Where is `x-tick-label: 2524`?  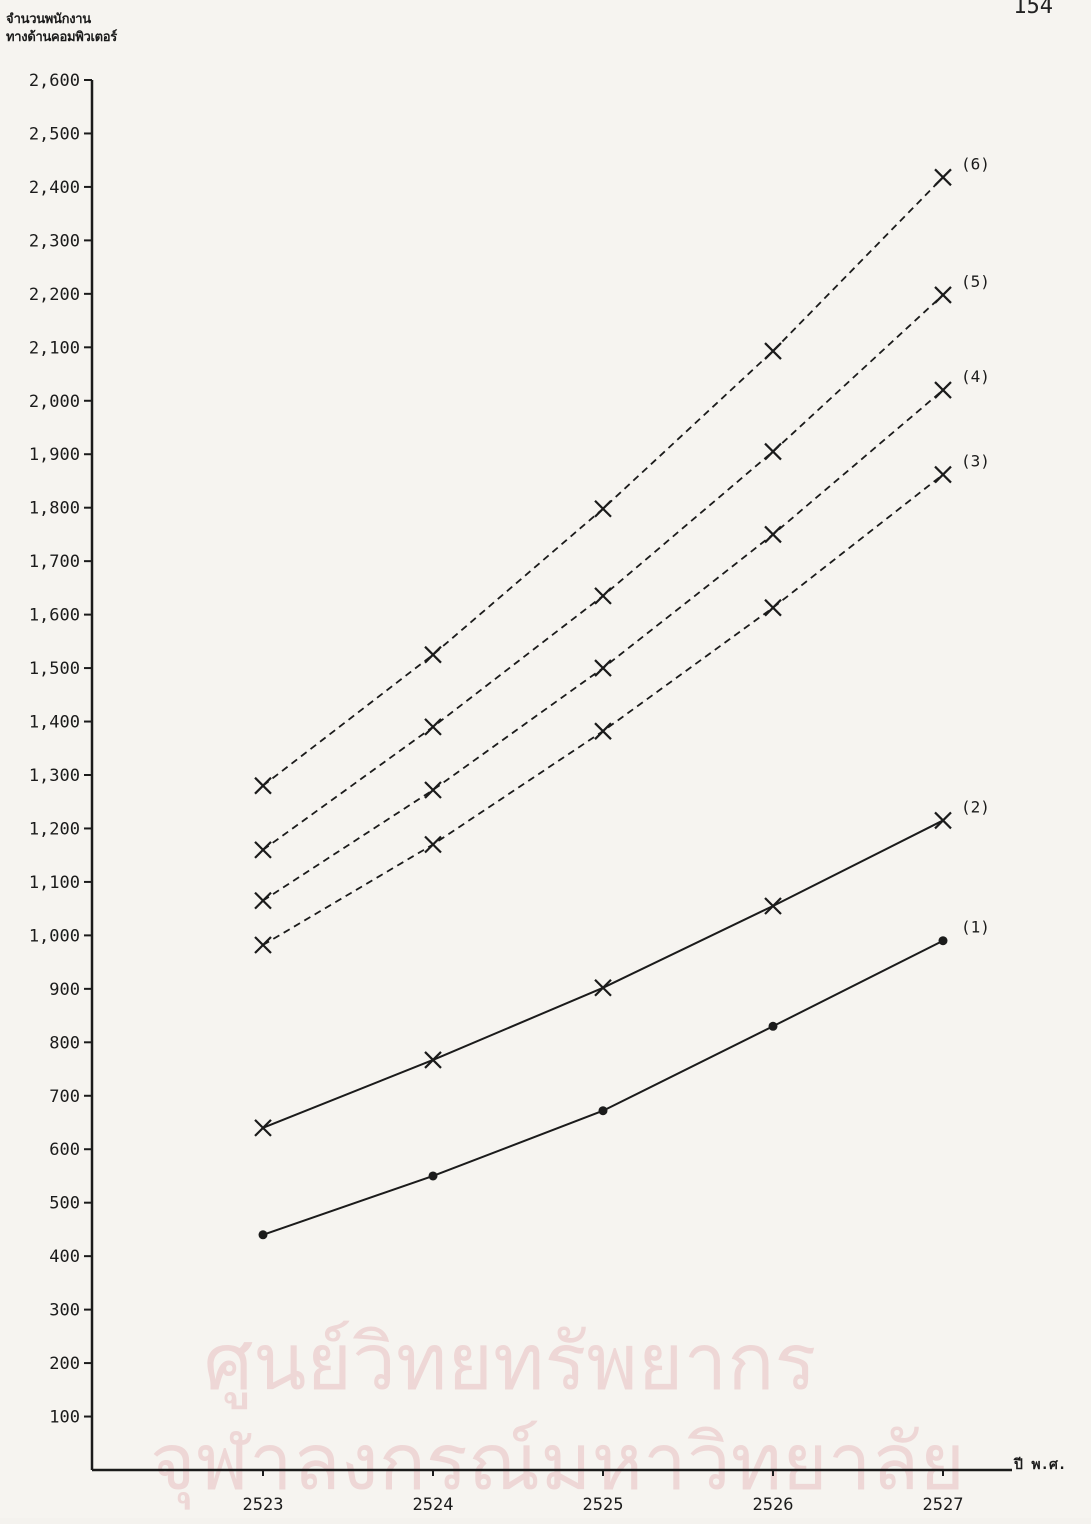 x-tick-label: 2524 is located at coordinates (433, 1505).